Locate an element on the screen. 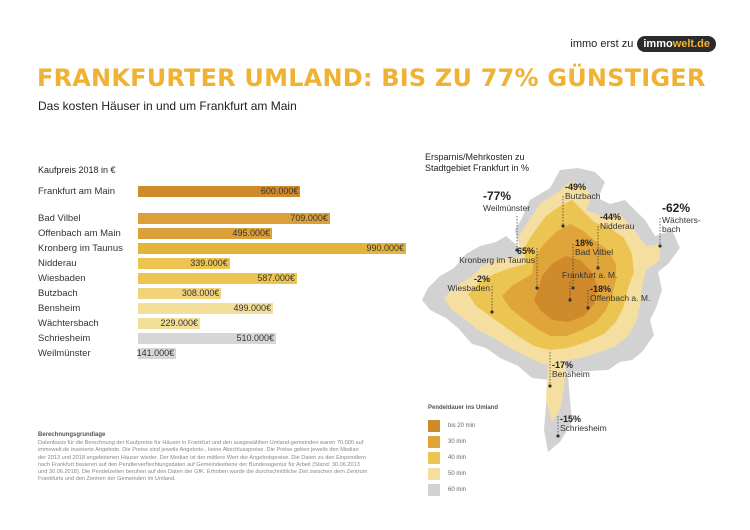 This screenshot has width=750, height=530. bar-category-label: Schriesheim is located at coordinates (64, 338).